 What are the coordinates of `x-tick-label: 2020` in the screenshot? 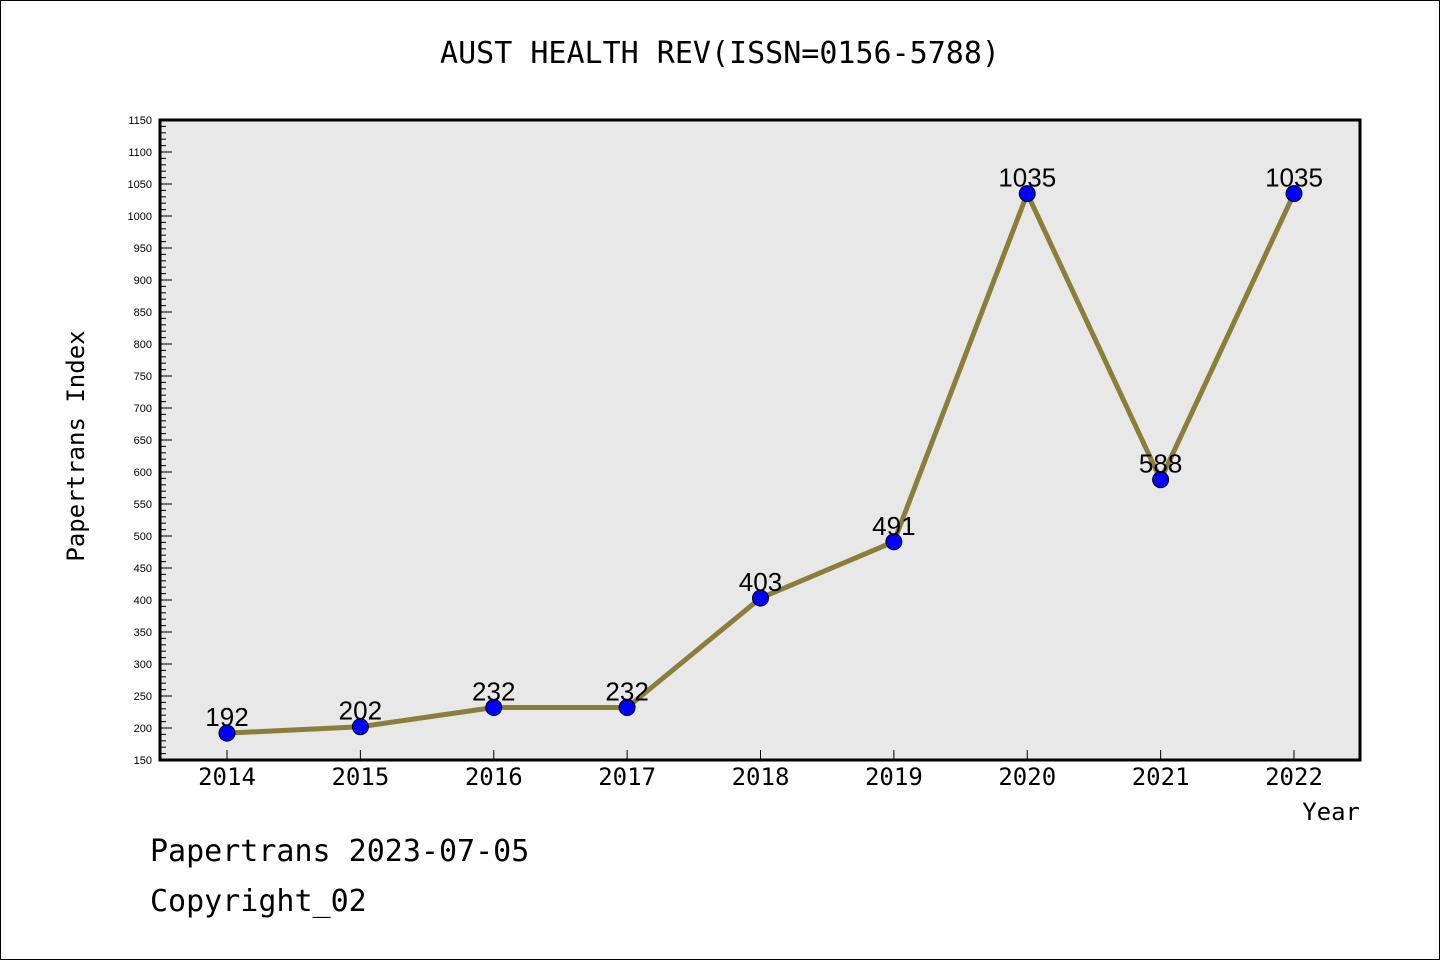 It's located at (1027, 777).